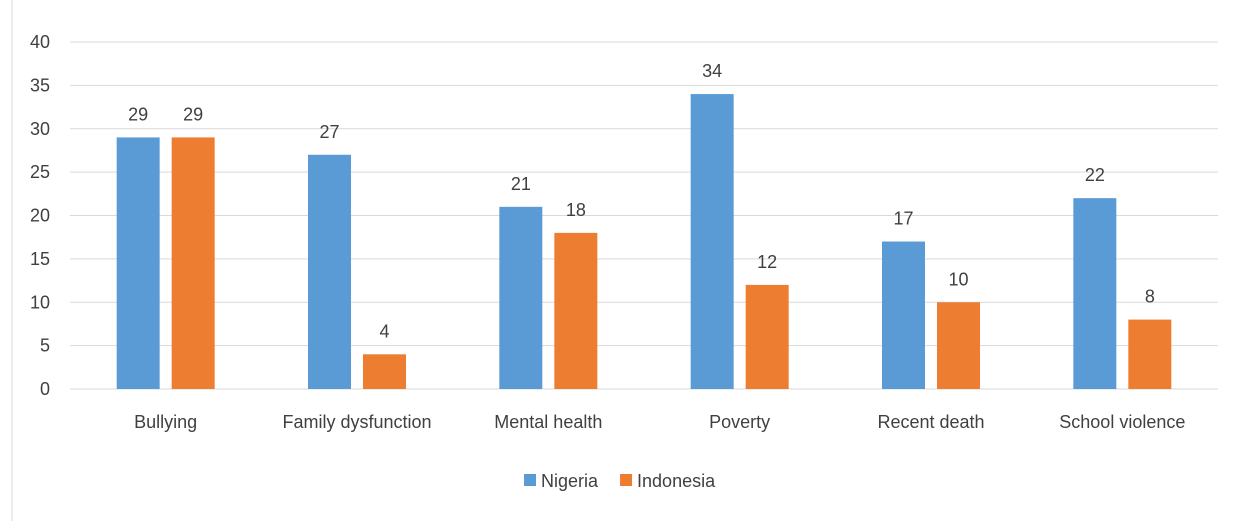 The height and width of the screenshot is (526, 1250). I want to click on bar-indonesia-mental-health, so click(576, 310).